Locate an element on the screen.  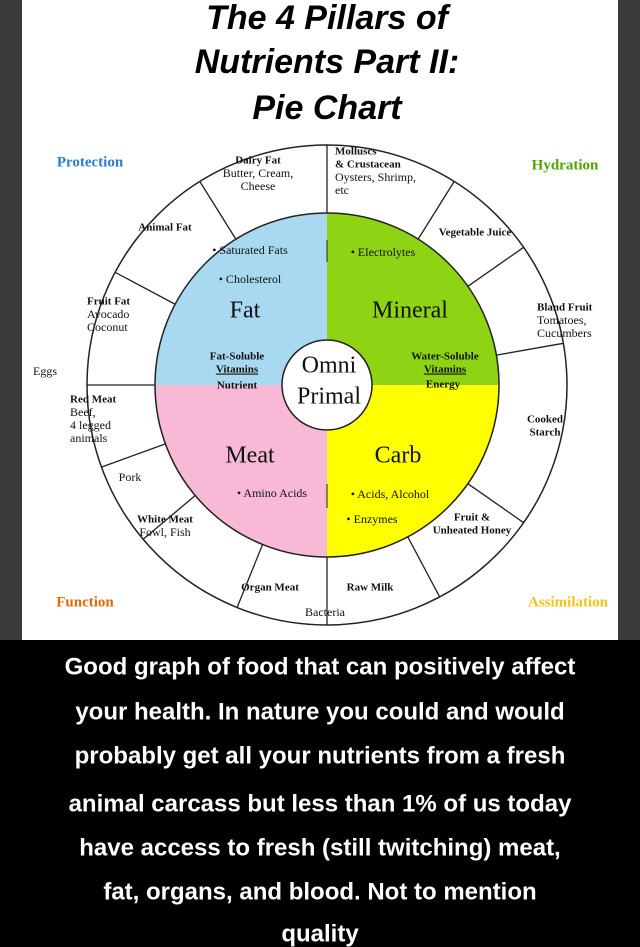
bullet: • Electrolytes is located at coordinates (383, 252).